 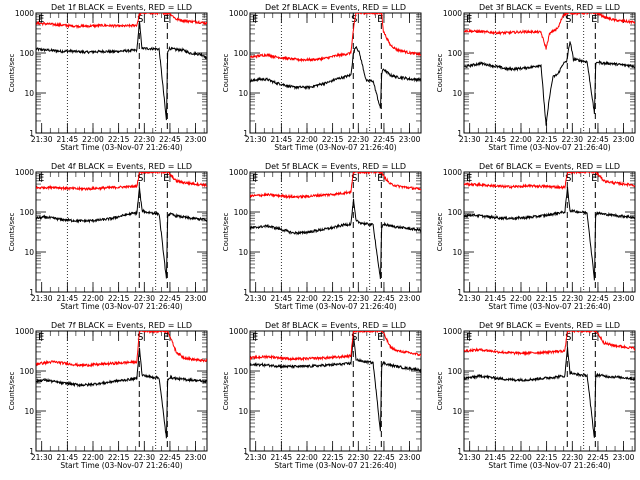 I want to click on panel-title: Det 5f BLACK = Events, RED = LLD, so click(x=335, y=166).